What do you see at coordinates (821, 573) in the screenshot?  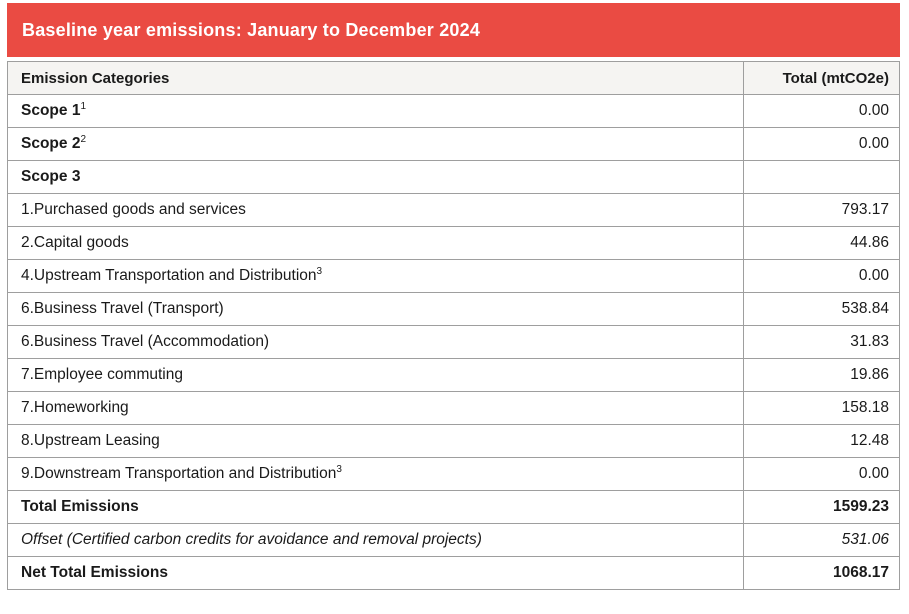 I see `total-cell: 1068.17` at bounding box center [821, 573].